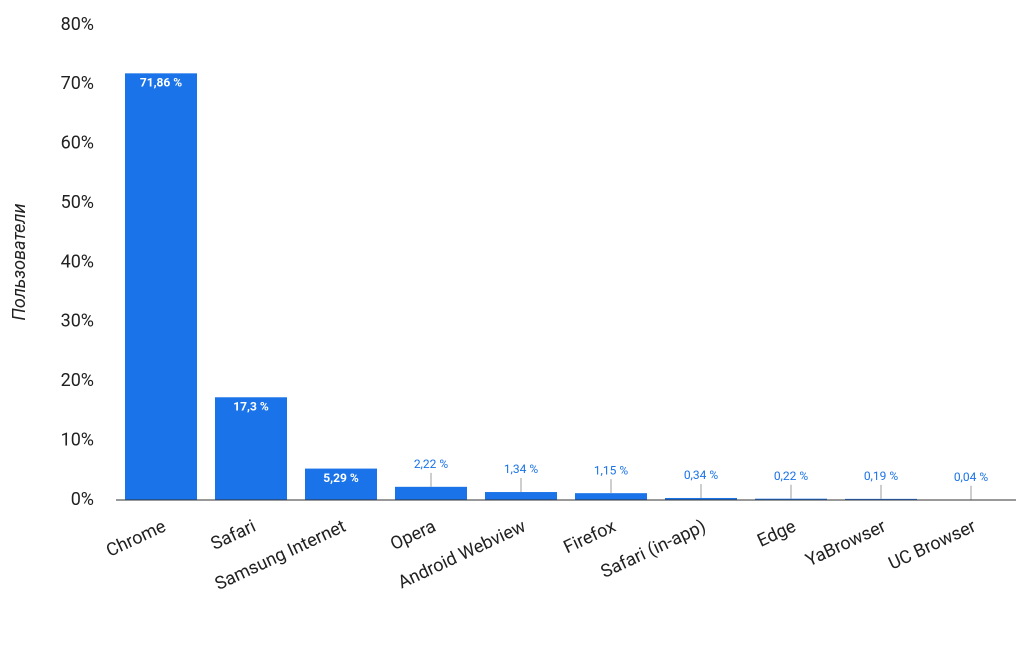  I want to click on value-label: 2,22 %, so click(431, 464).